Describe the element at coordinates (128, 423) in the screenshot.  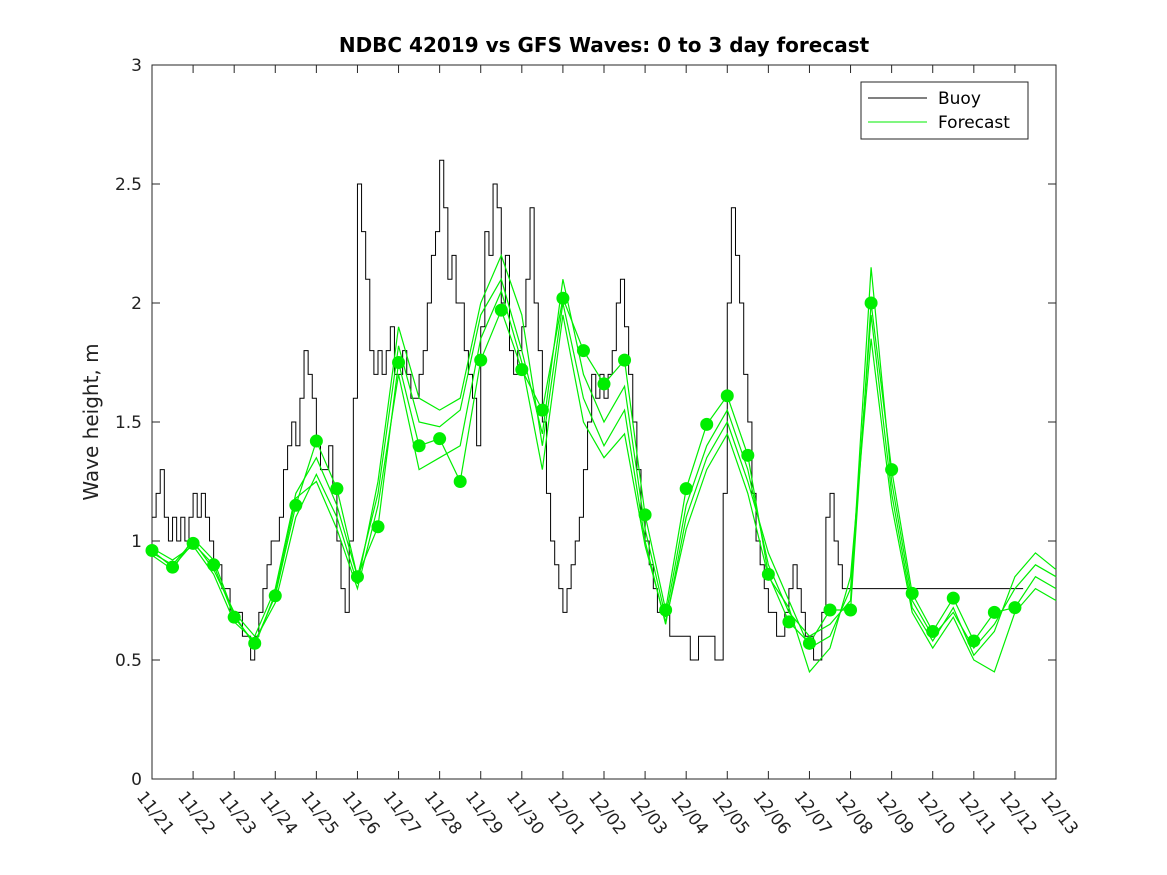
I see `y-tick-label: 1.5` at that location.